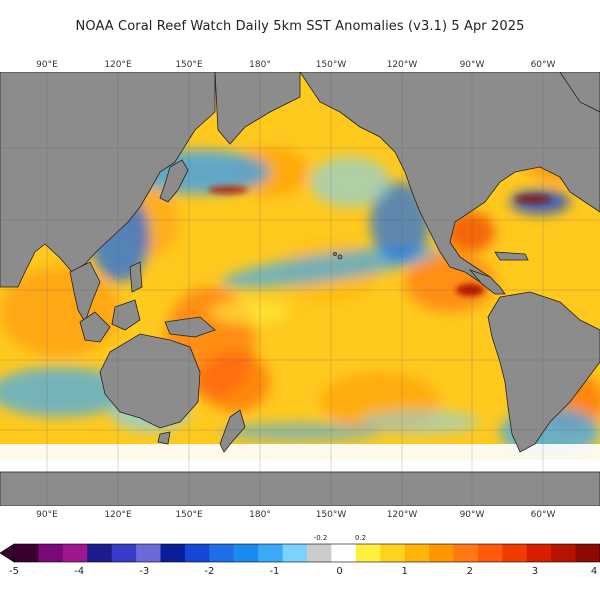 The image size is (600, 600). I want to click on antarctica, so click(300, 488).